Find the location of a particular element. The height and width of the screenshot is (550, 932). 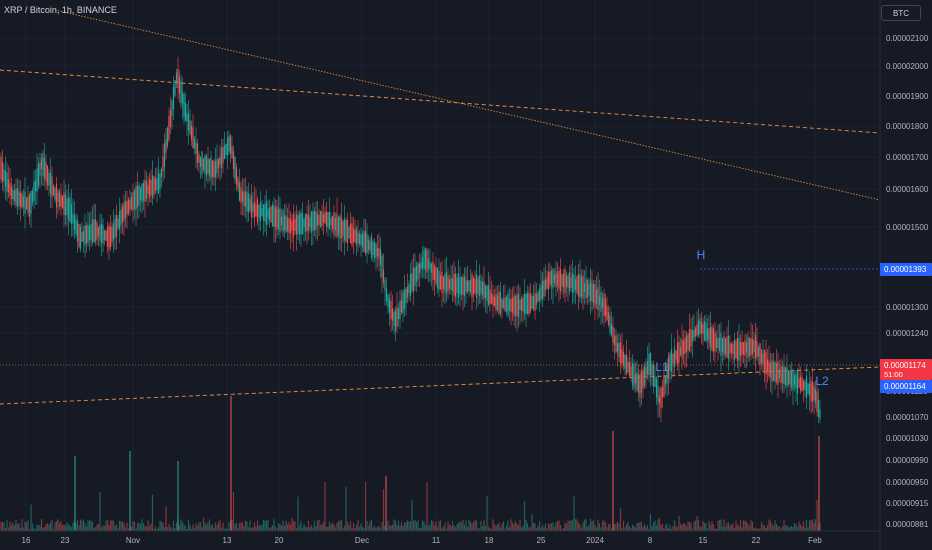

time-tick-label: 25 is located at coordinates (541, 540).